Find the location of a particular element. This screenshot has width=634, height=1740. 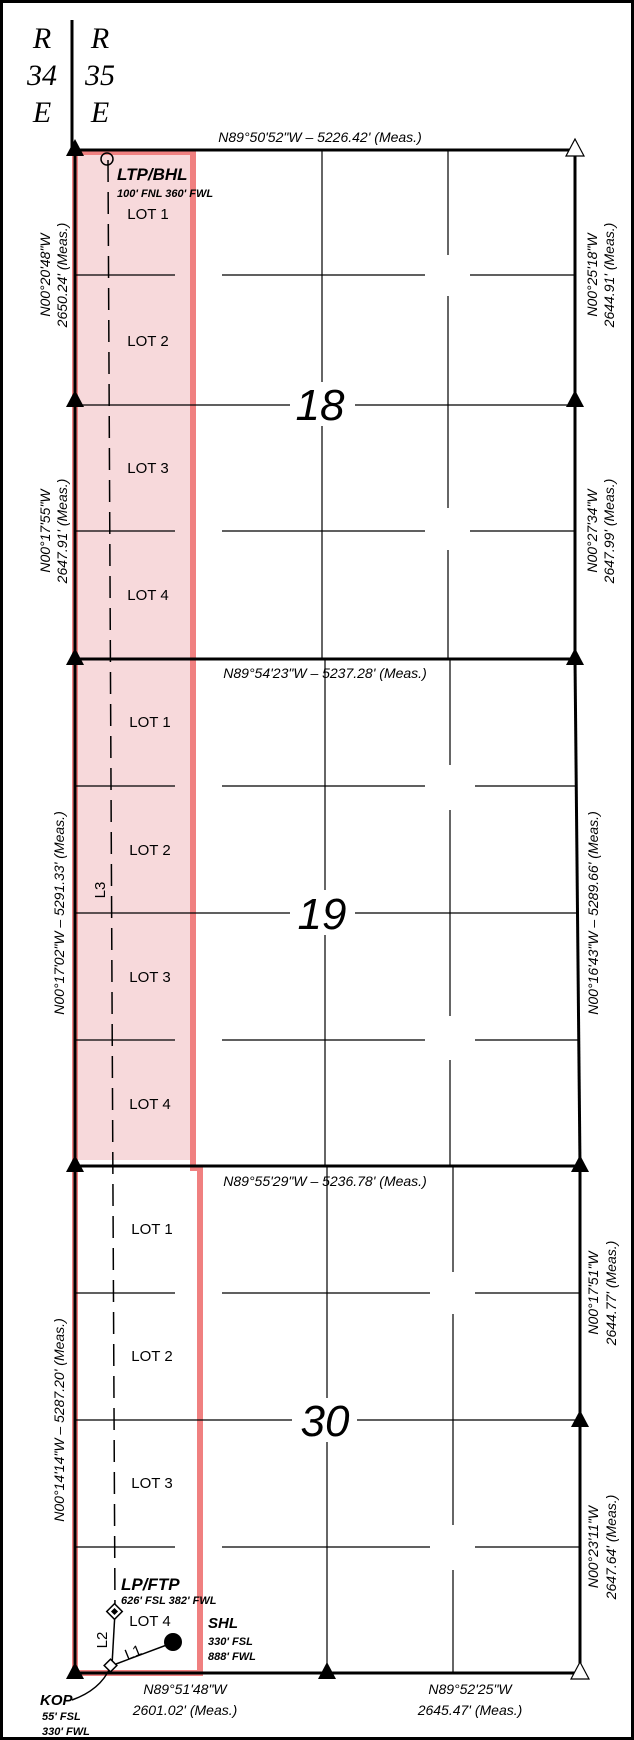

kop-detail: 55' FSL is located at coordinates (61, 1717).